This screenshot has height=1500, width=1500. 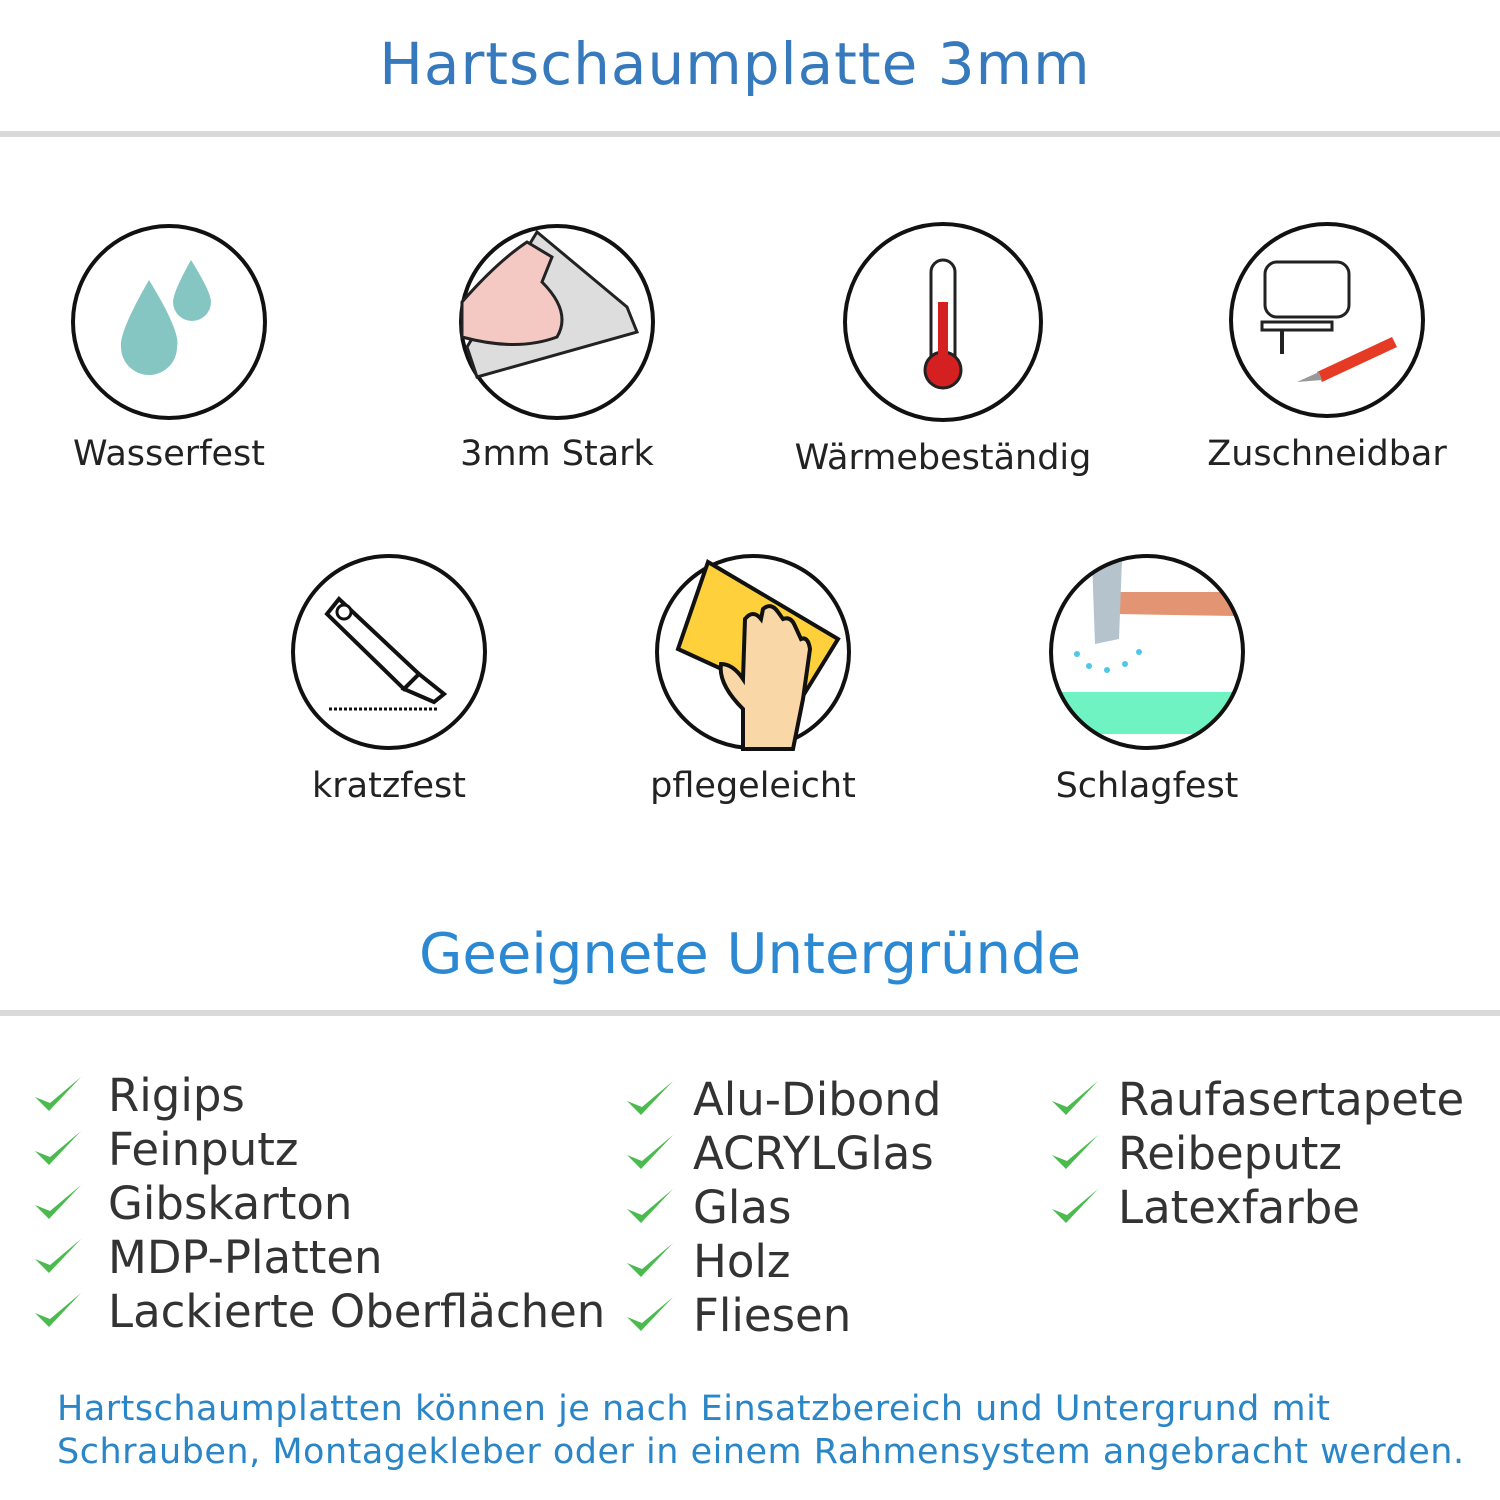 What do you see at coordinates (319, 1311) in the screenshot?
I see `list-item: Lackierte Oberflächen` at bounding box center [319, 1311].